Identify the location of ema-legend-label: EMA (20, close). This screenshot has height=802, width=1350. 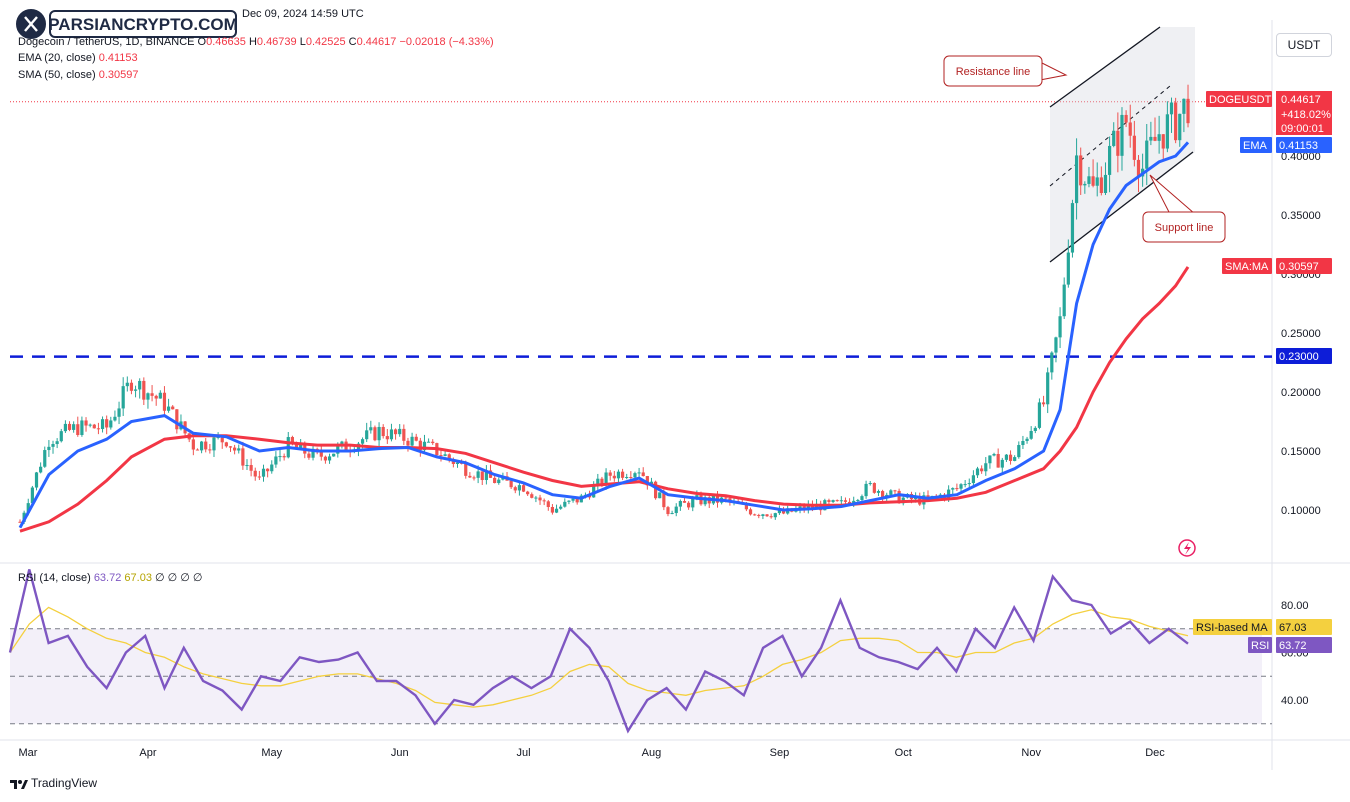
(57, 58).